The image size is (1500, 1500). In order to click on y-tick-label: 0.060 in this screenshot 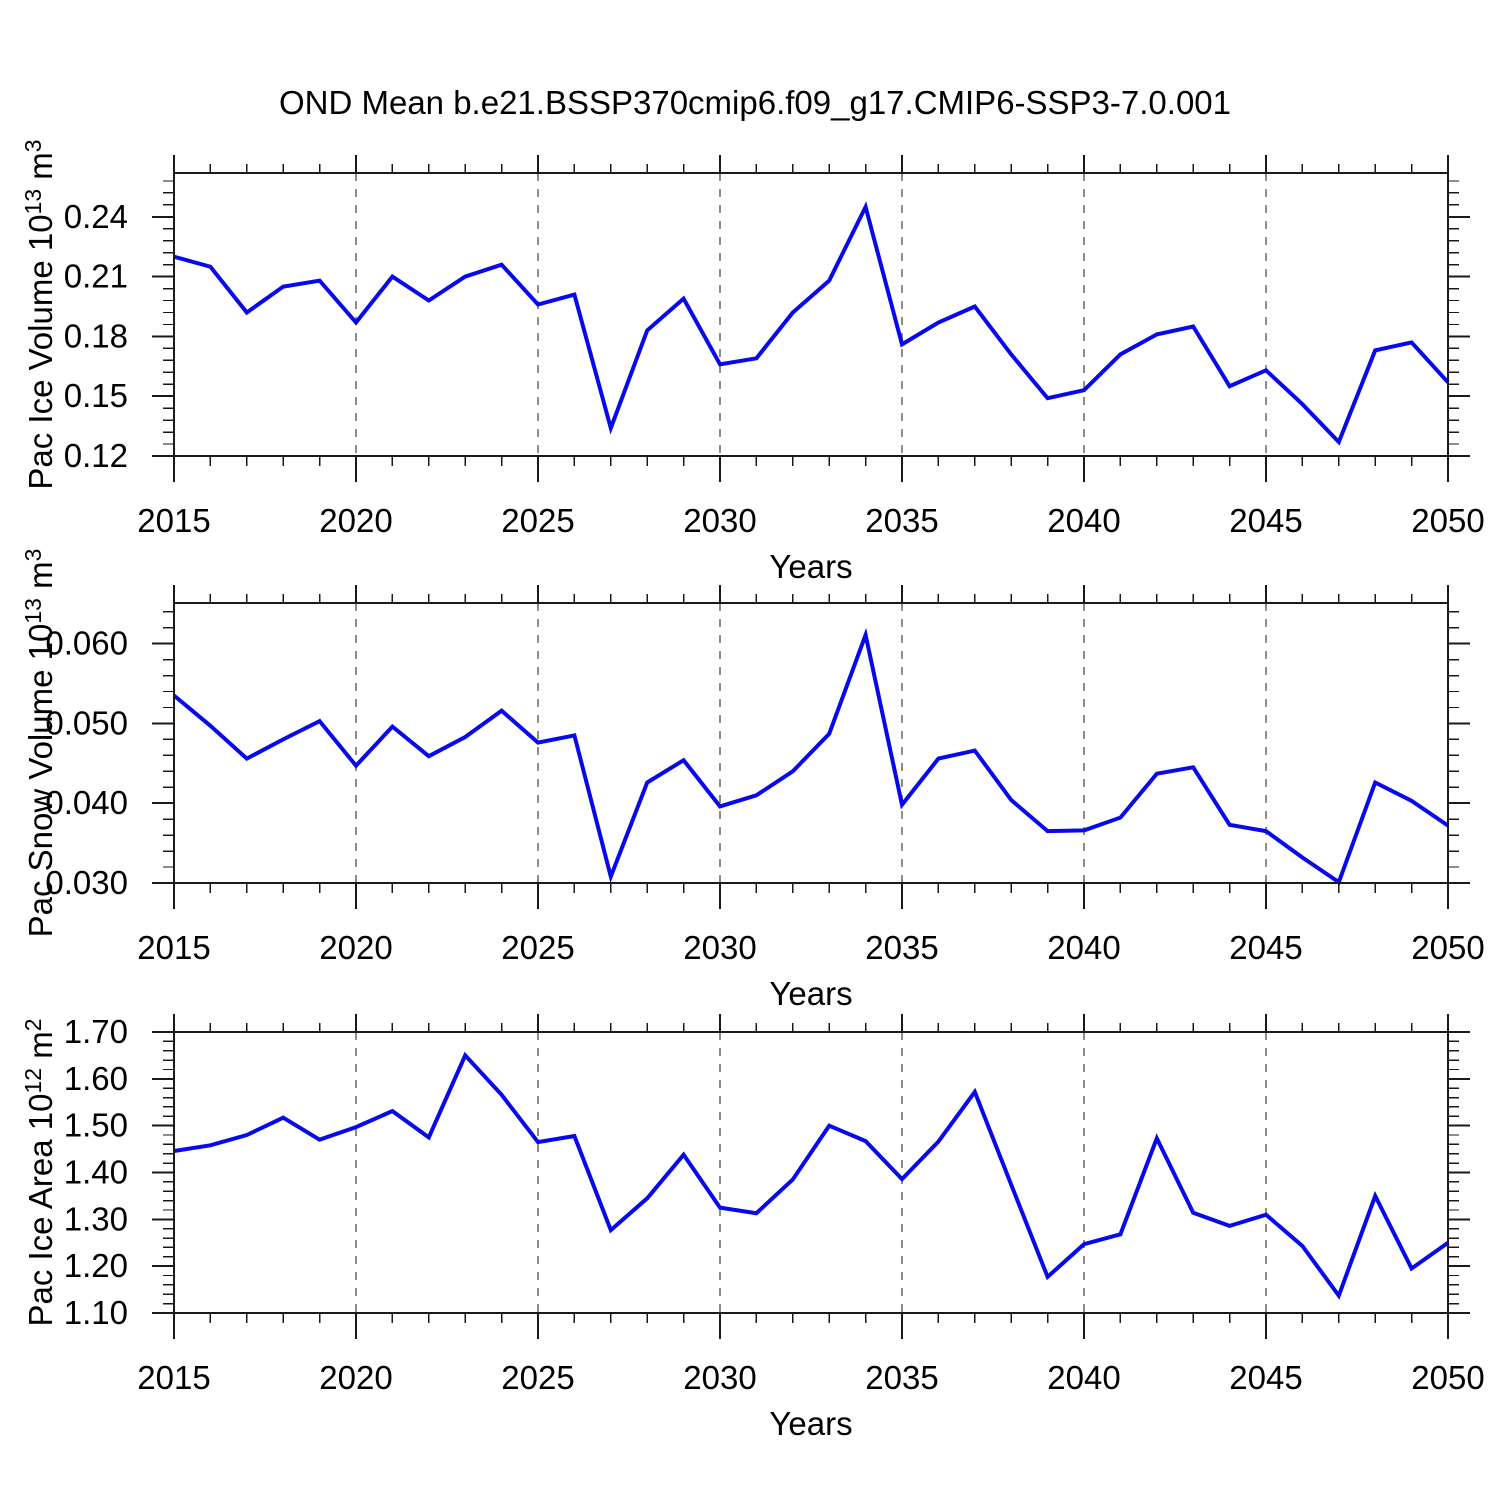, I will do `click(86, 643)`.